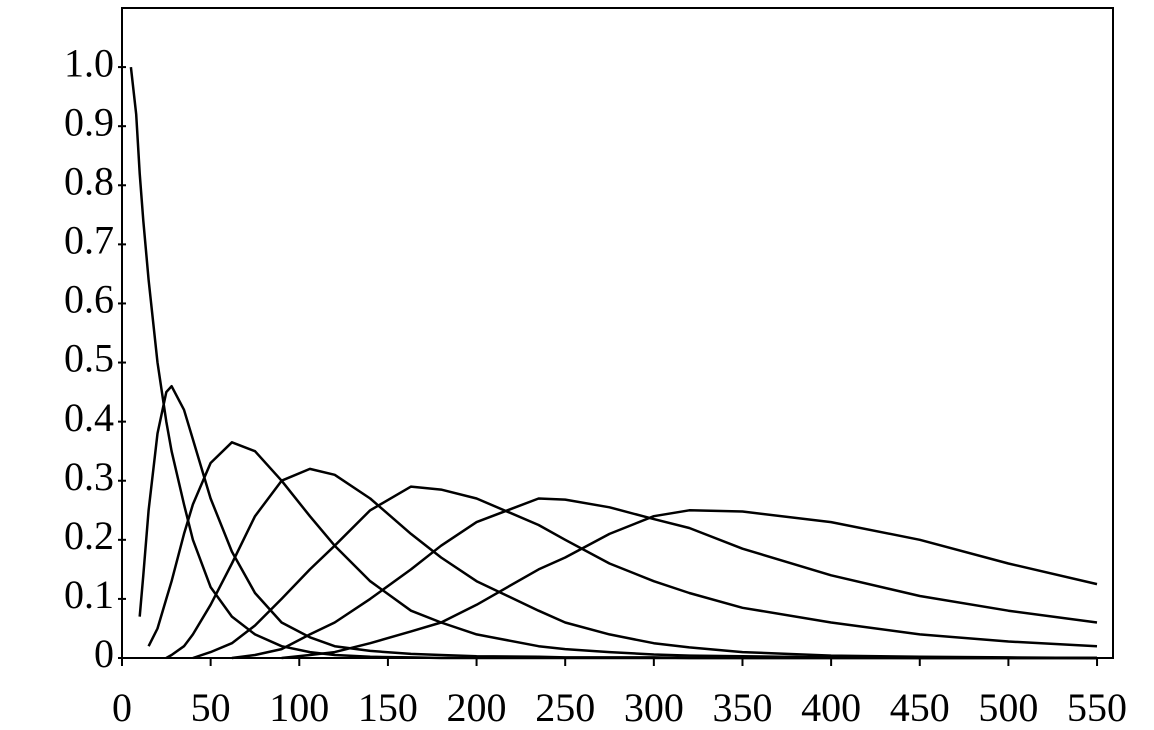 The height and width of the screenshot is (730, 1154). I want to click on y-tick-label: 1.0, so click(89, 62).